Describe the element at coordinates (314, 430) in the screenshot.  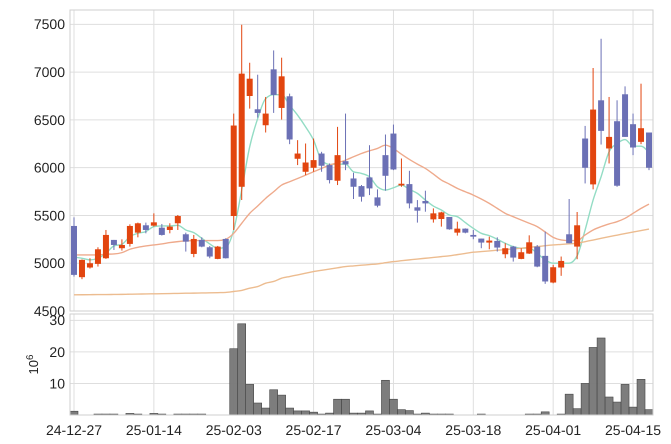
I see `x-tick-label: 25-02-17` at that location.